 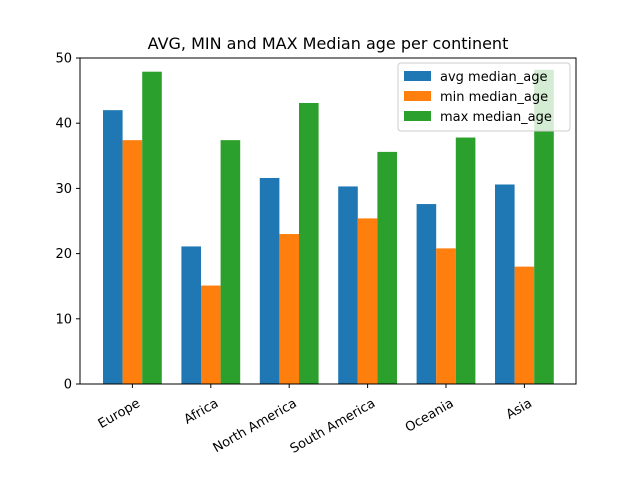 What do you see at coordinates (63, 59) in the screenshot?
I see `y-tick-label: 50` at bounding box center [63, 59].